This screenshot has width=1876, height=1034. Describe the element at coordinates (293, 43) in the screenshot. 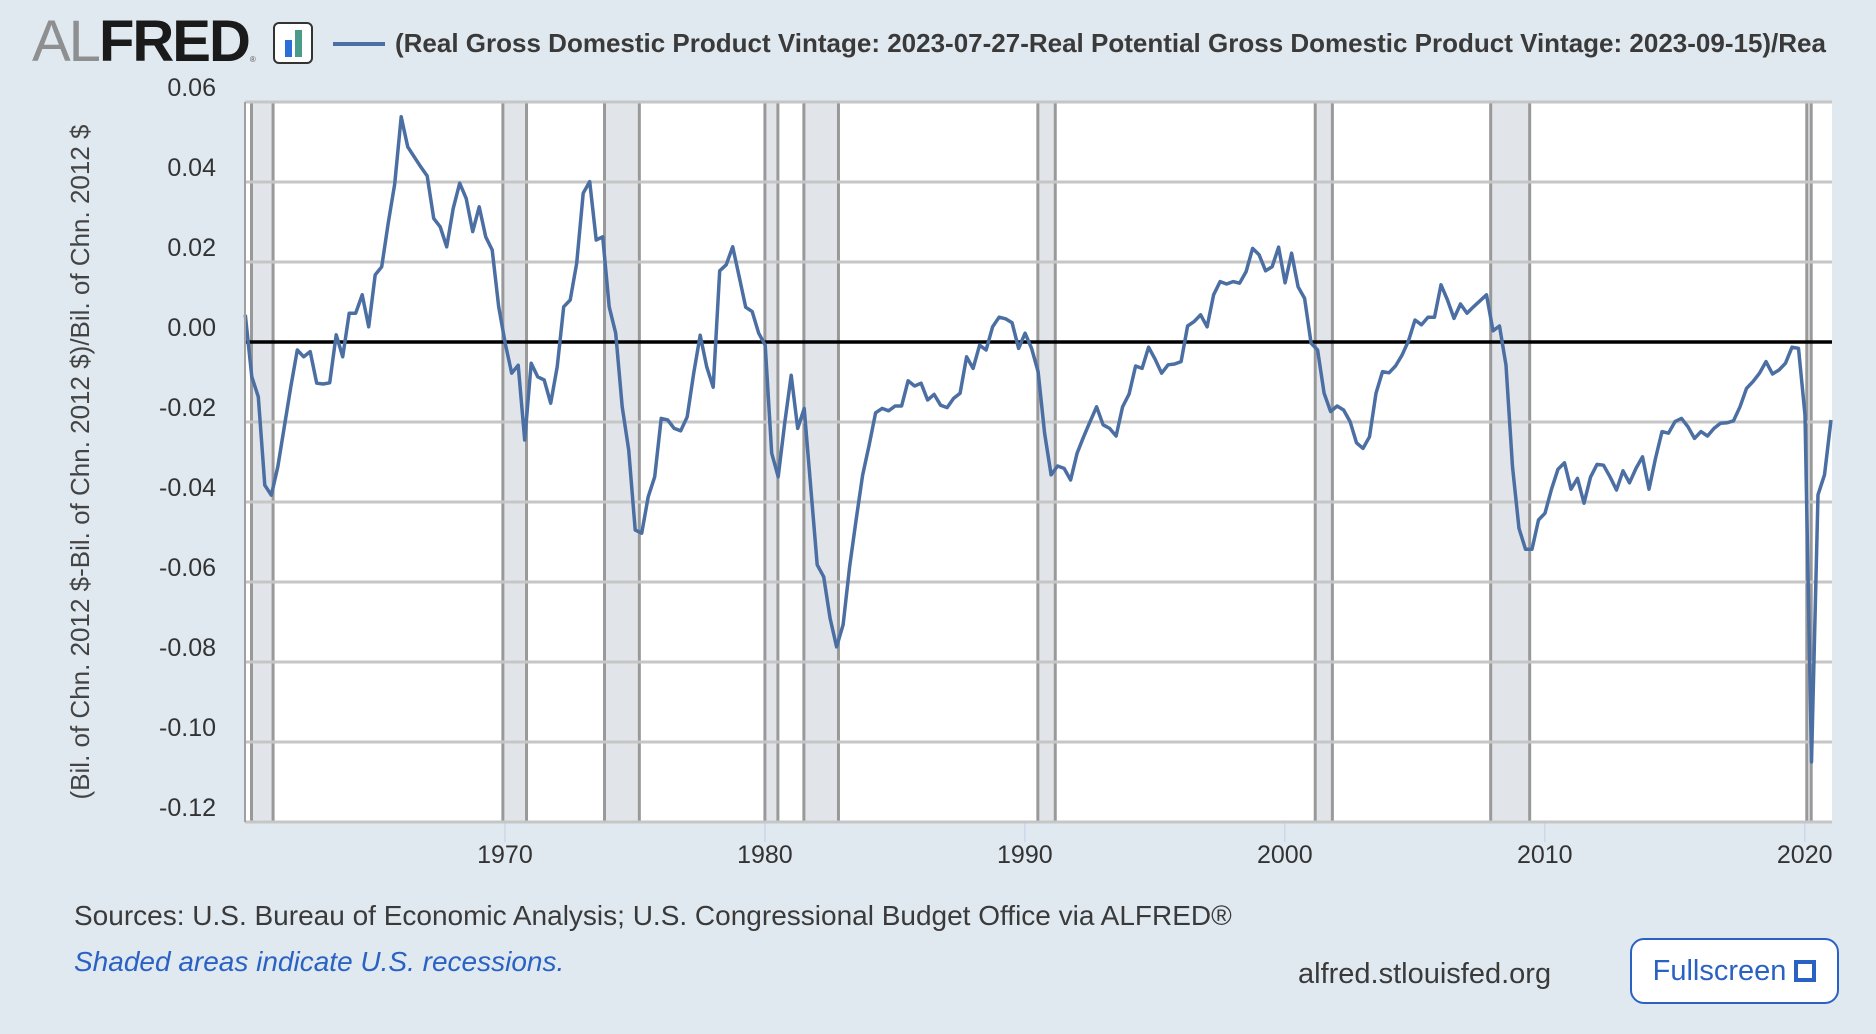

I see `bar-chart-icon` at that location.